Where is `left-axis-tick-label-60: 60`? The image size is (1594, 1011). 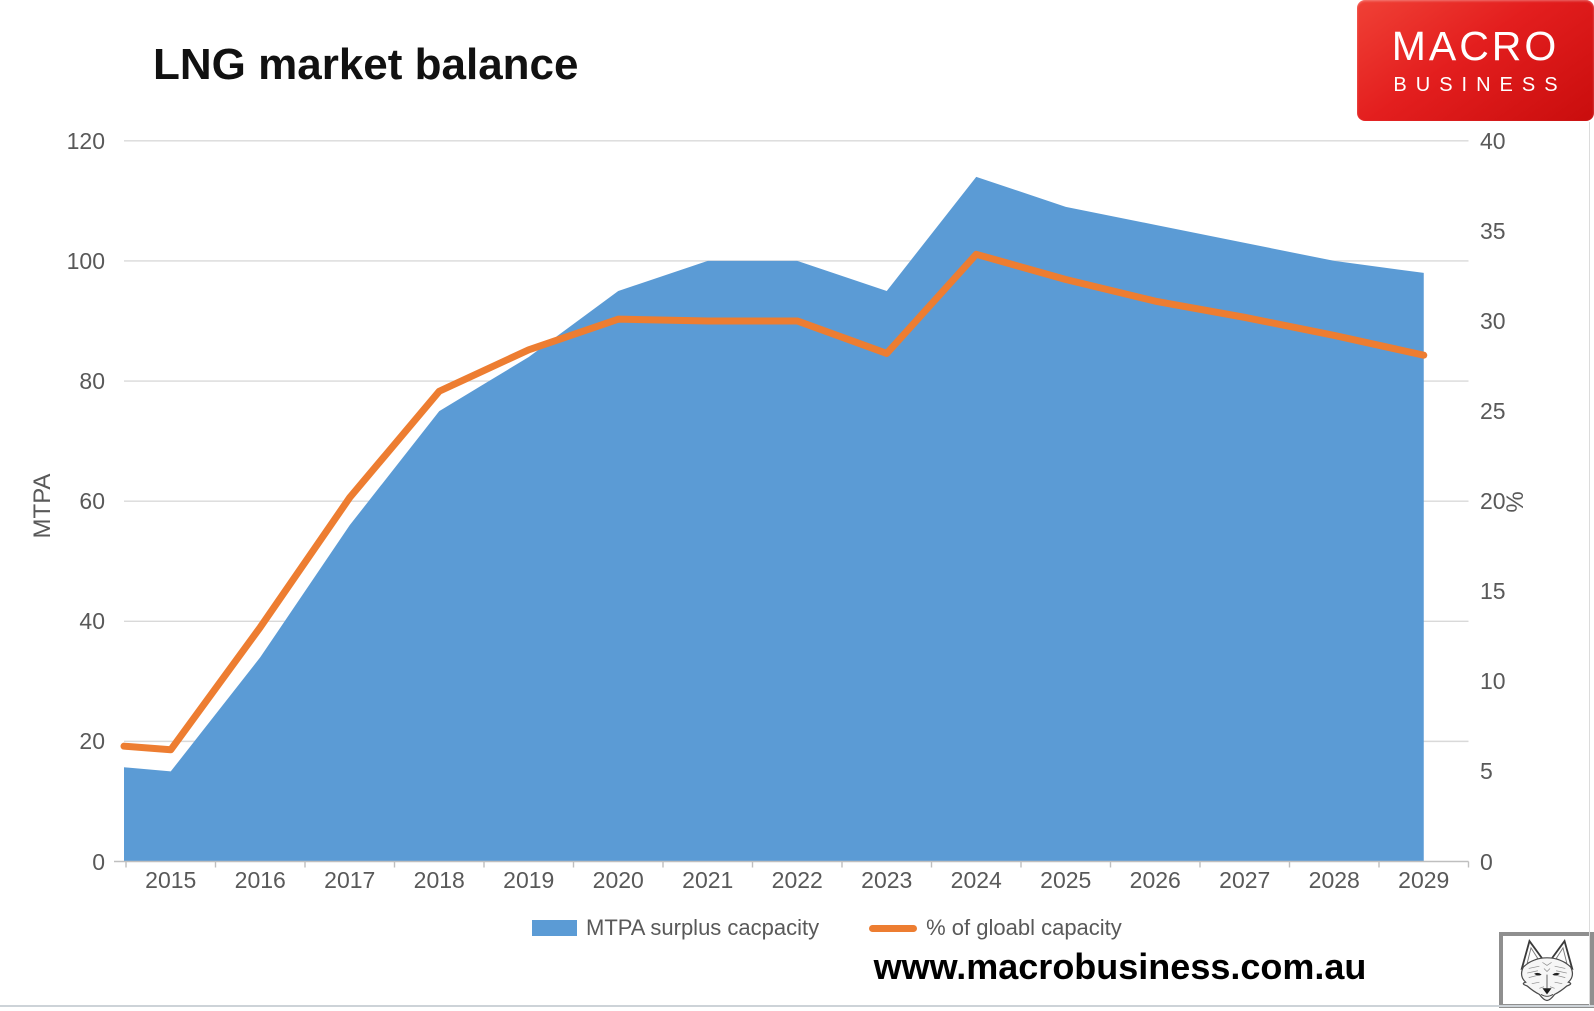 left-axis-tick-label-60: 60 is located at coordinates (92, 501).